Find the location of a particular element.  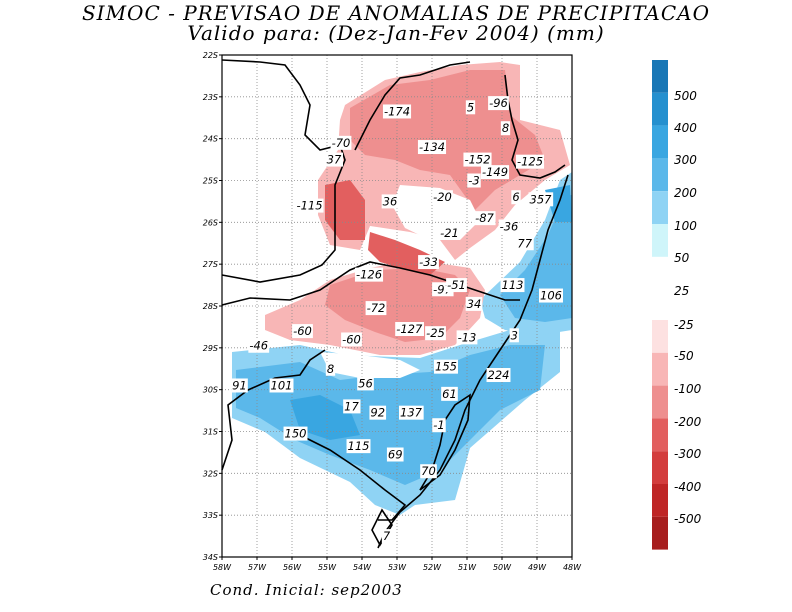

anomaly-value-label: -60 is located at coordinates (302, 331).